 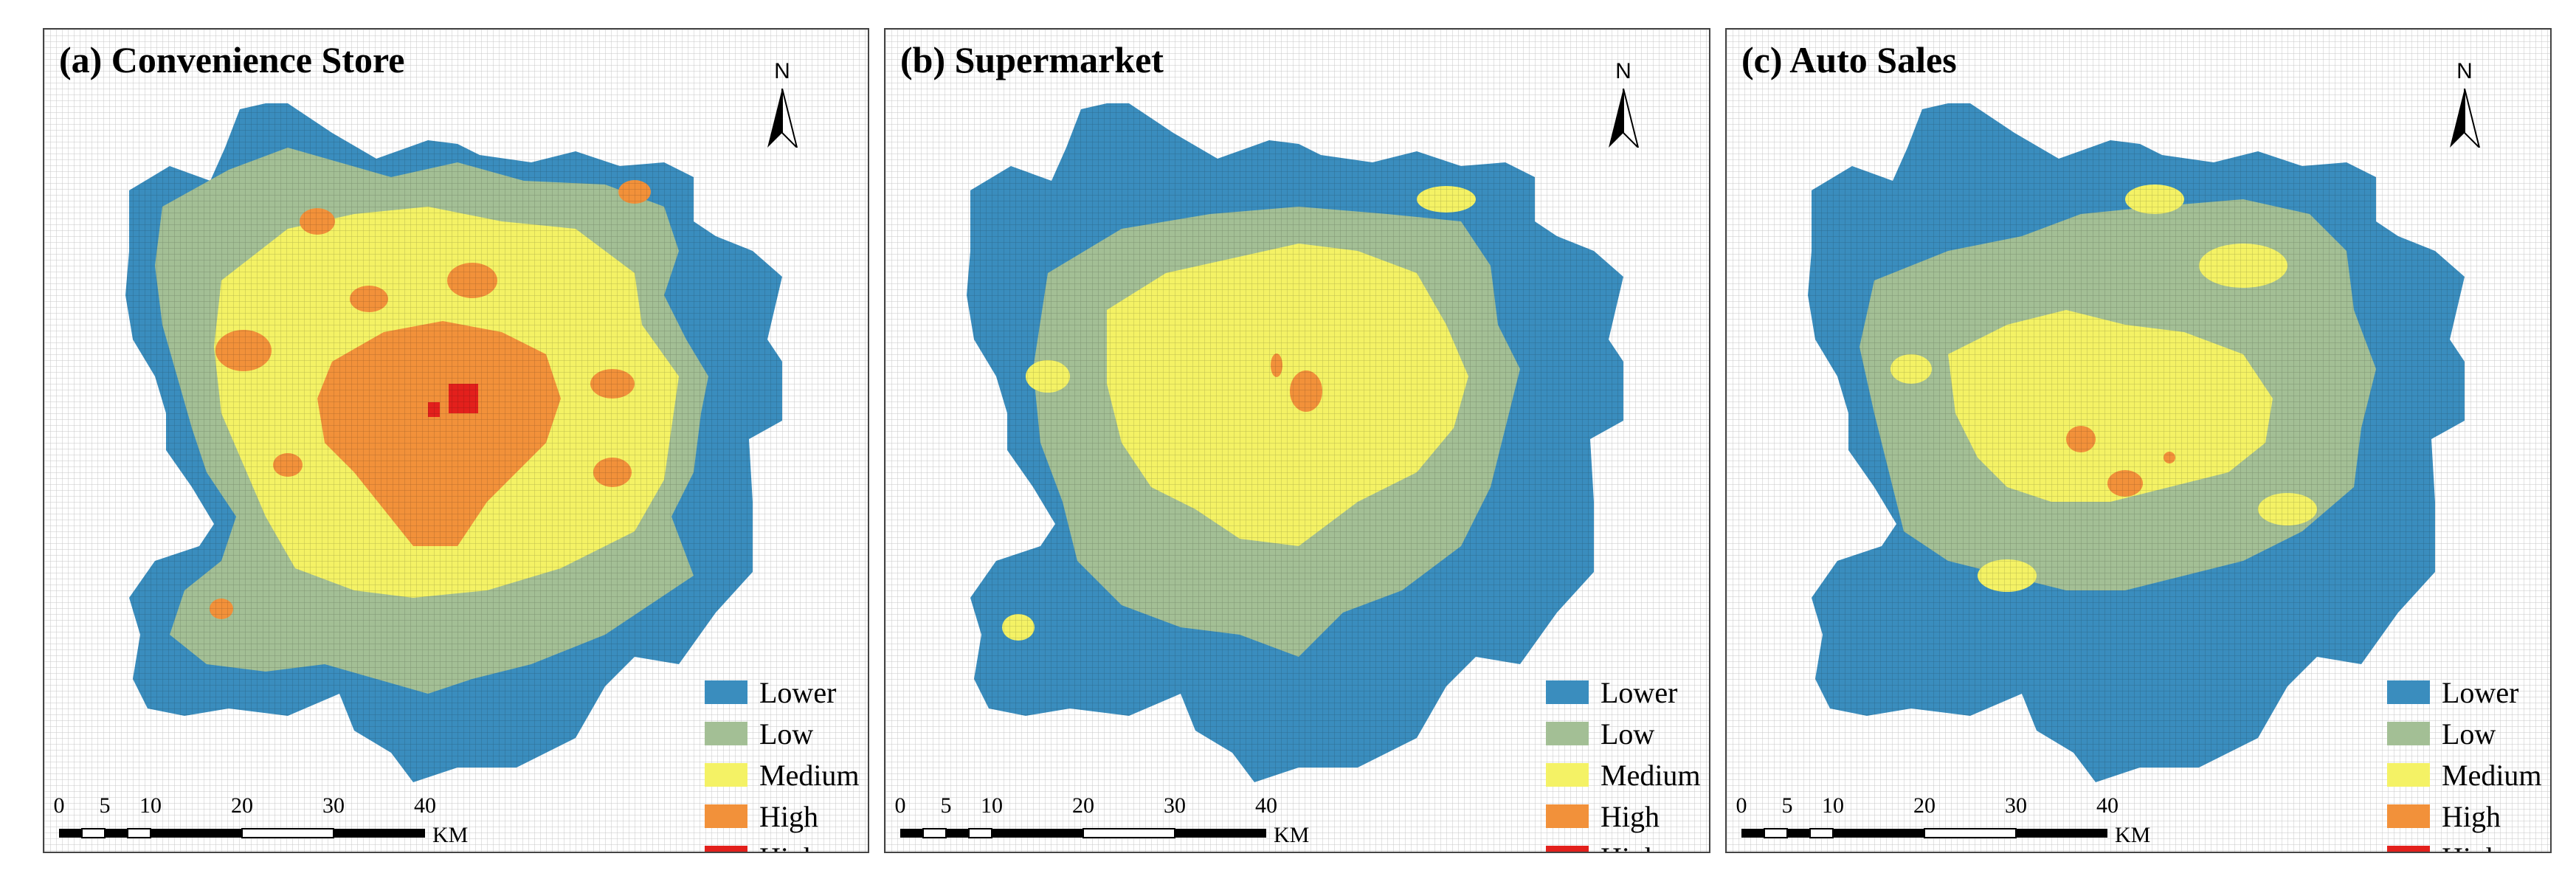 What do you see at coordinates (1032, 60) in the screenshot?
I see `panel-title: (b) Supermarket` at bounding box center [1032, 60].